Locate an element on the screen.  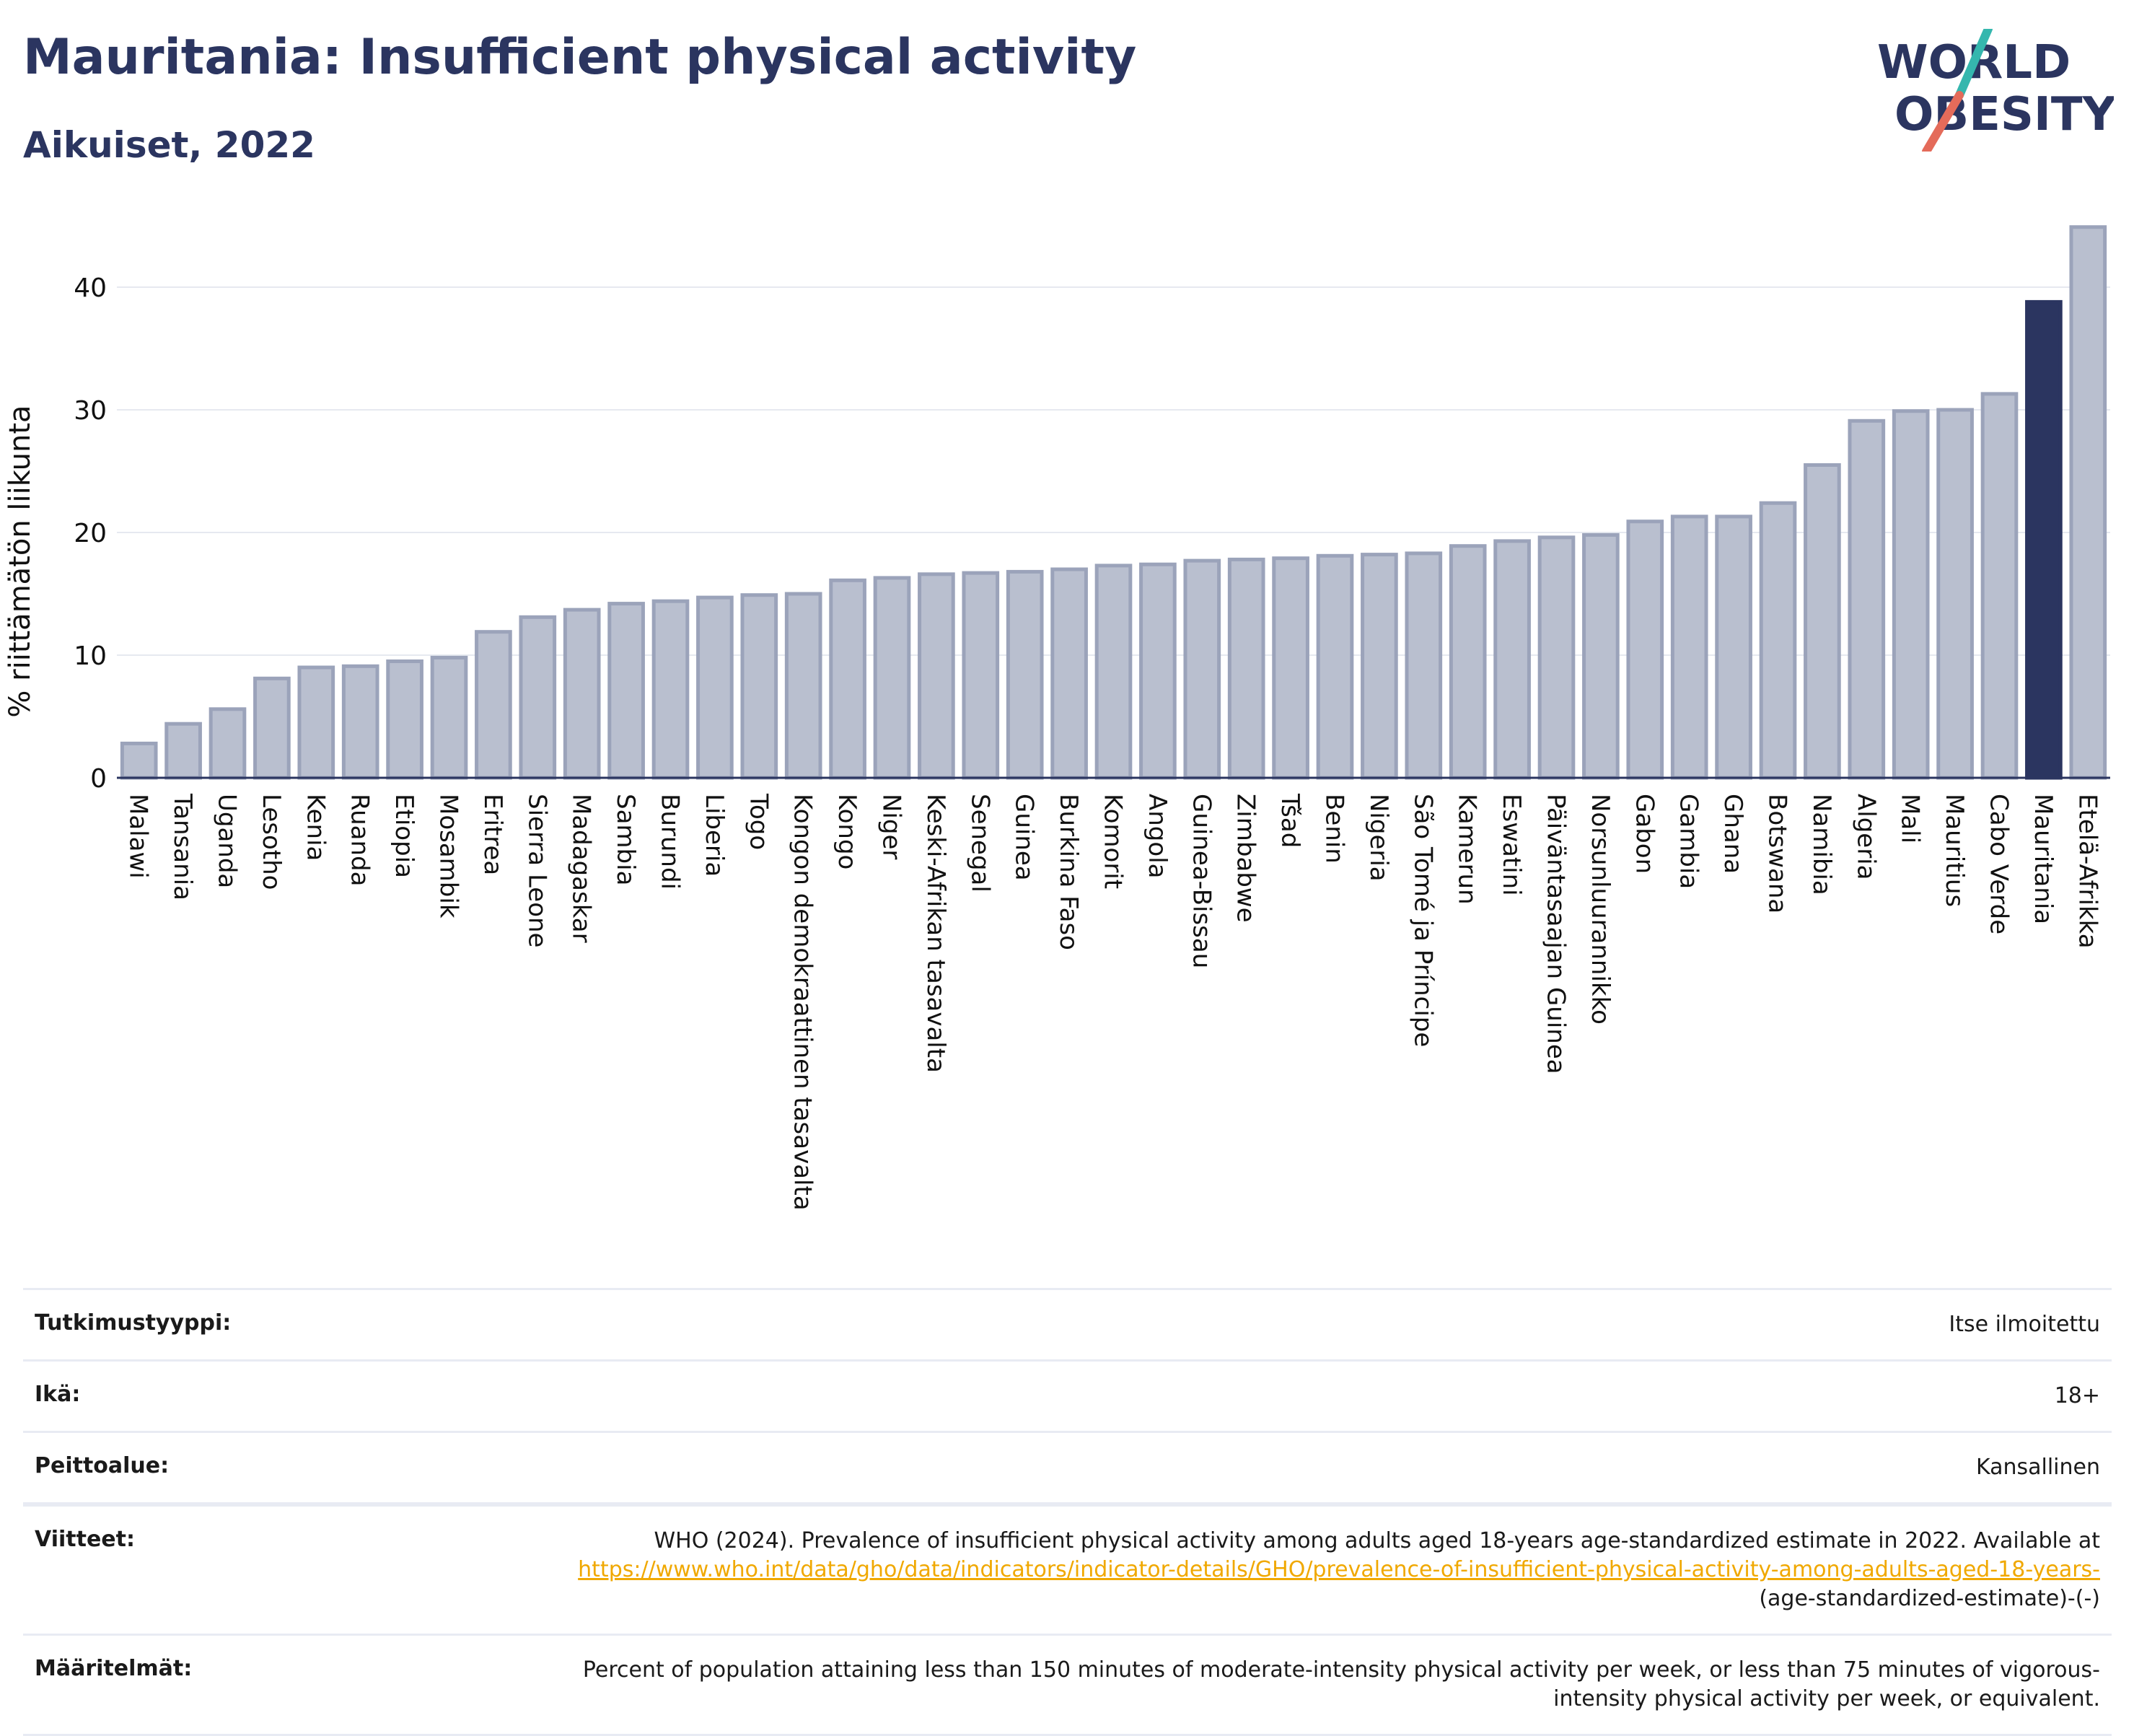
x-tick-label: Liberia is located at coordinates (714, 835).